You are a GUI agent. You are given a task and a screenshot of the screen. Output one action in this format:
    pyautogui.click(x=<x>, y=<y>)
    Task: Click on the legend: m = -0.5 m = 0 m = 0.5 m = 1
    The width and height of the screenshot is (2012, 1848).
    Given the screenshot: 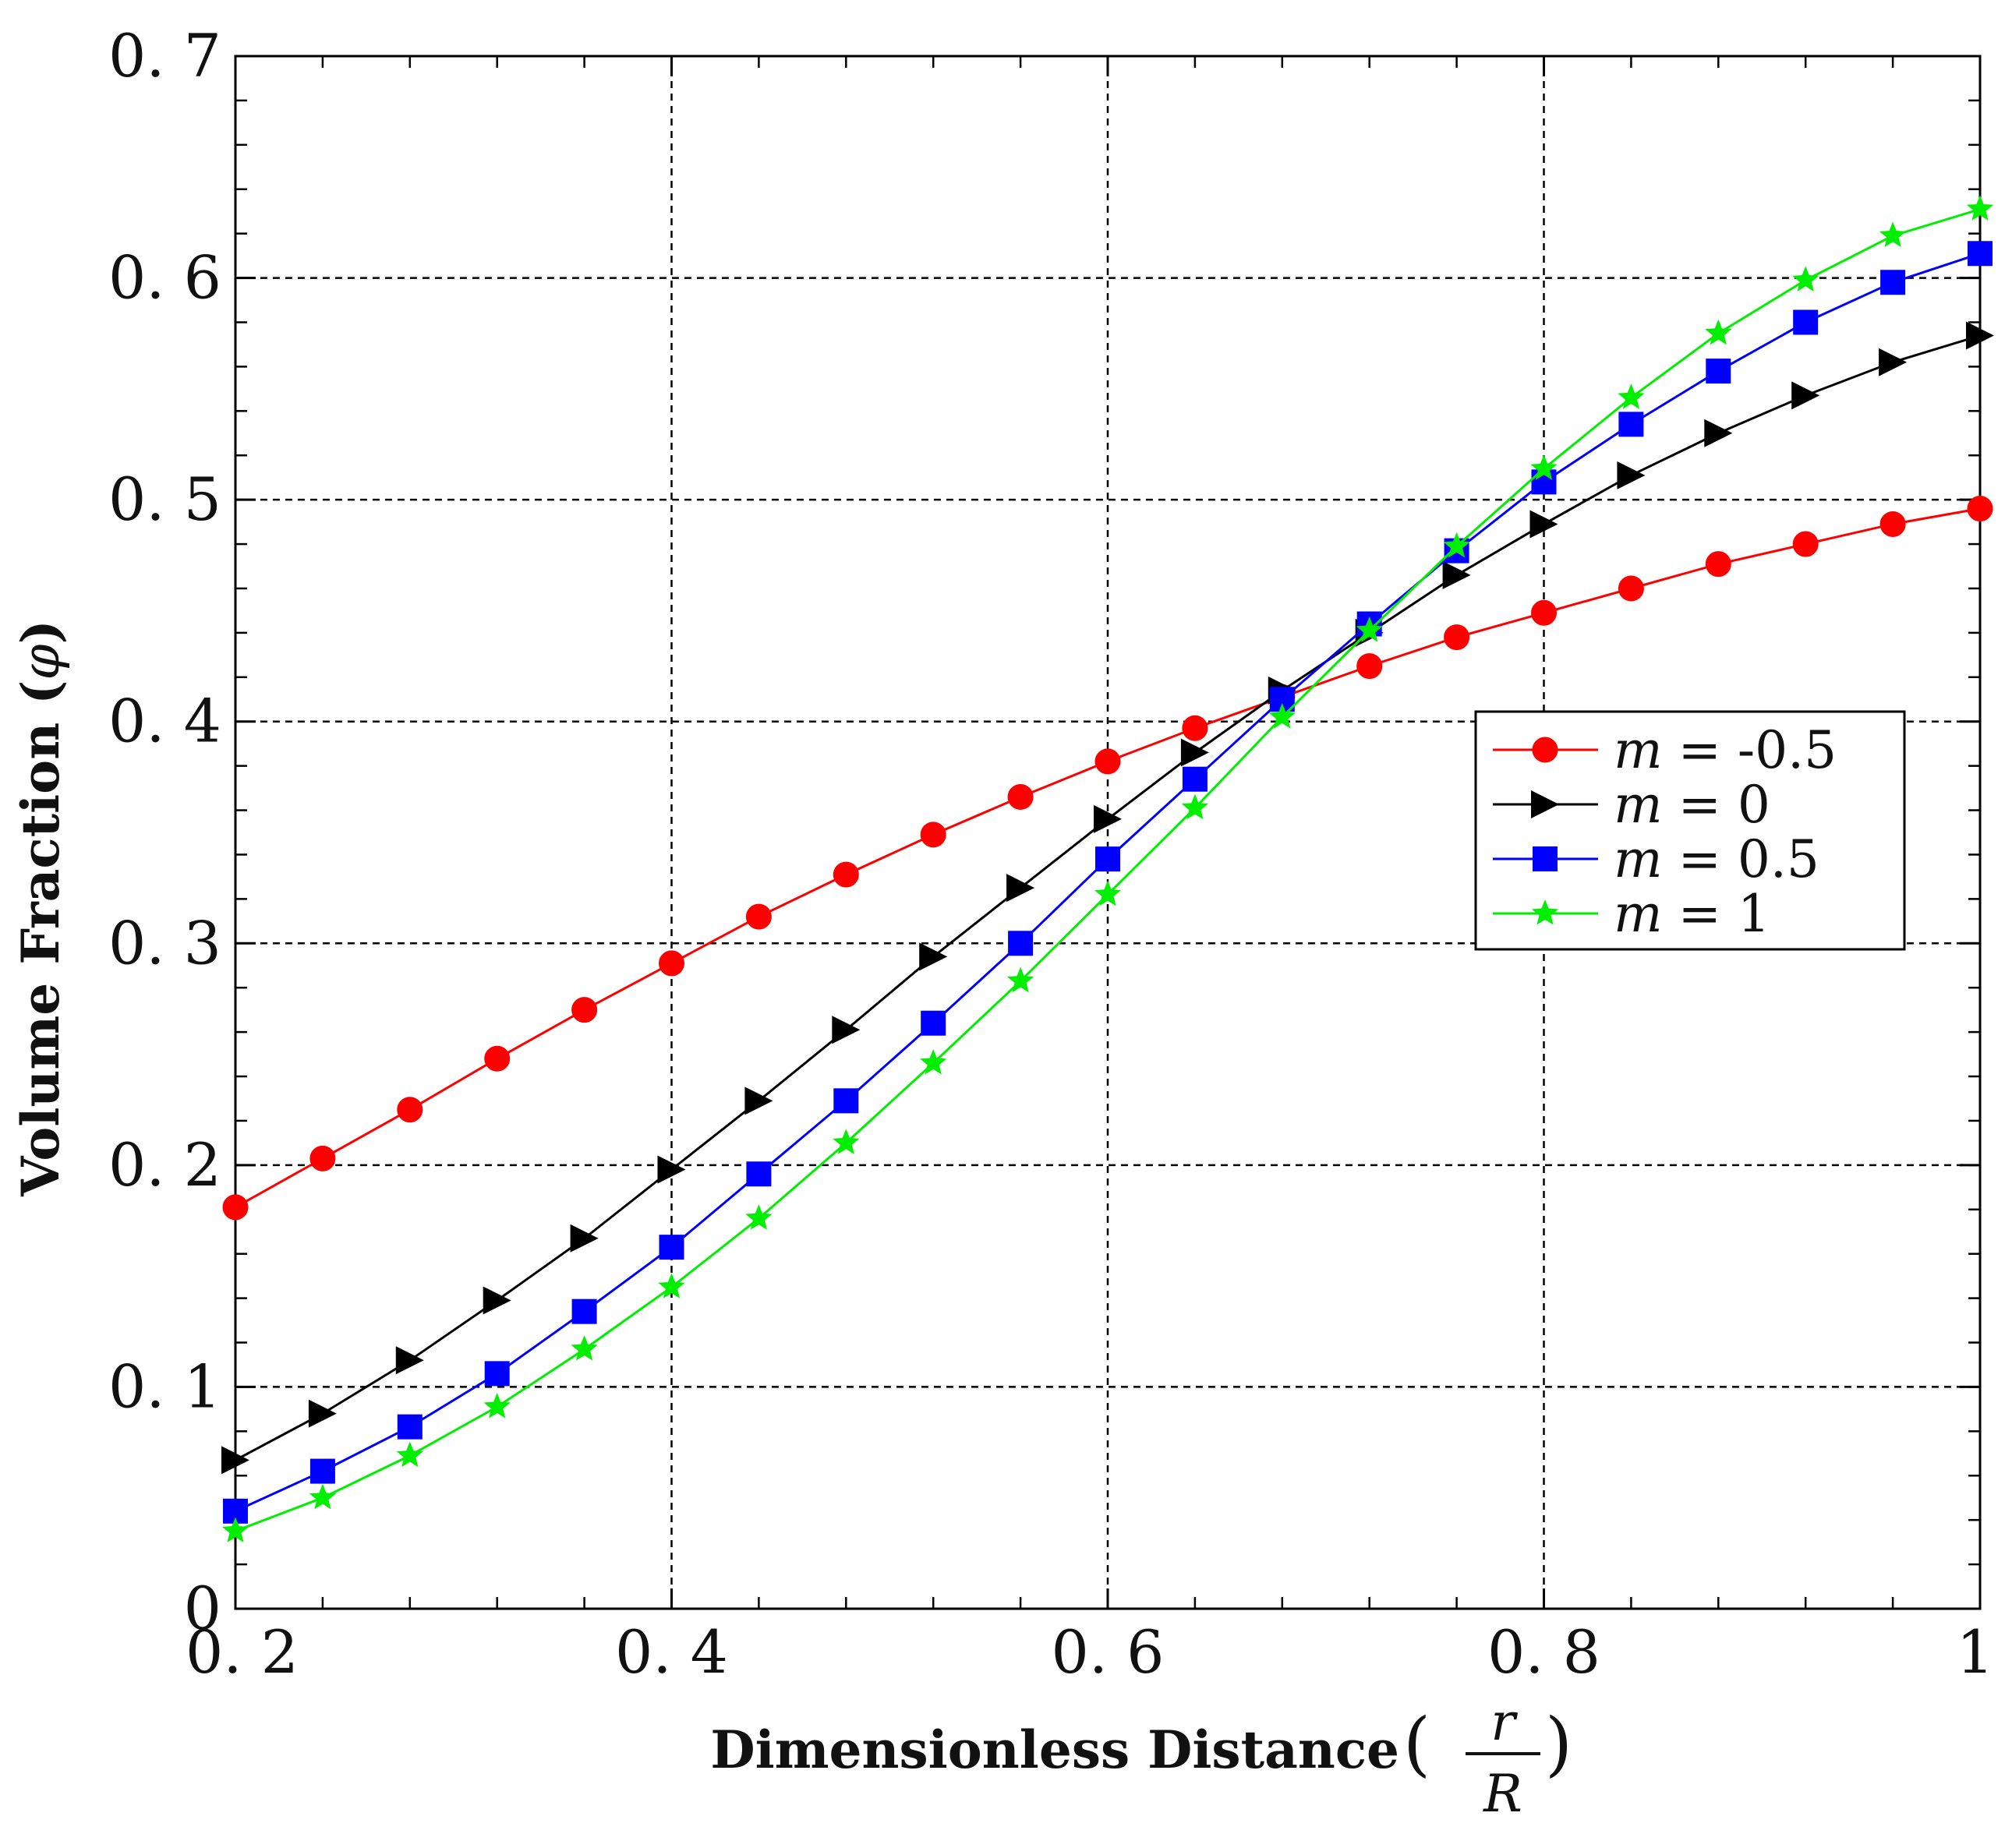 What is the action you would take?
    pyautogui.click(x=1690, y=830)
    